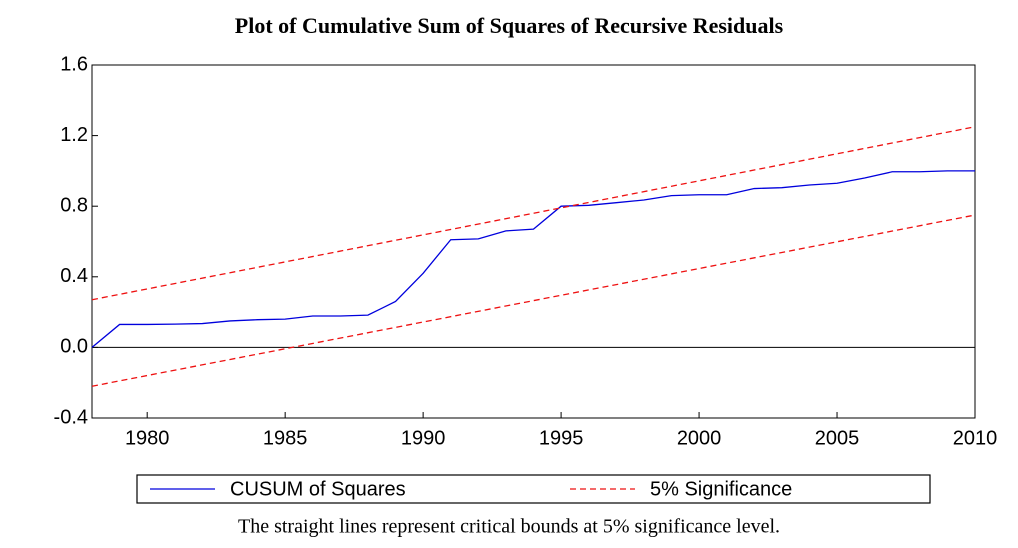  Describe the element at coordinates (975, 438) in the screenshot. I see `x-tick-label: 2010` at that location.